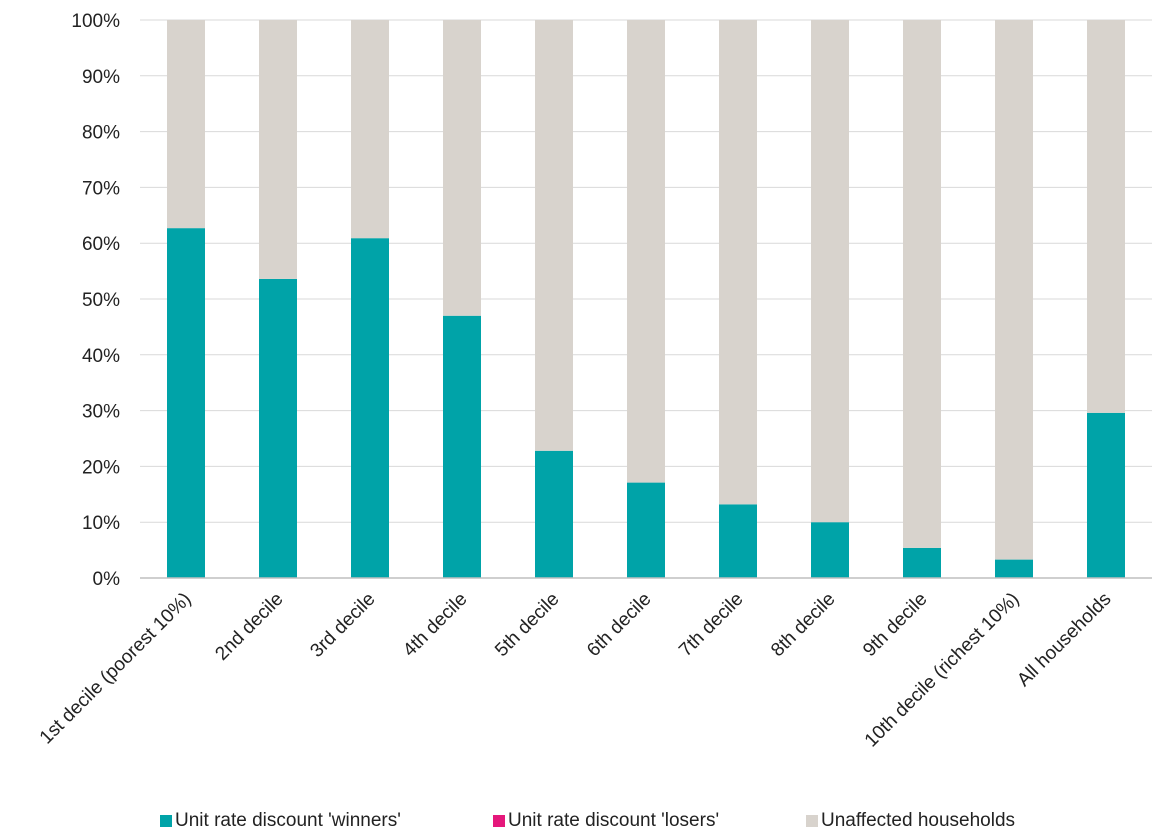  What do you see at coordinates (803, 625) in the screenshot?
I see `x-tick-label: 8th decile` at bounding box center [803, 625].